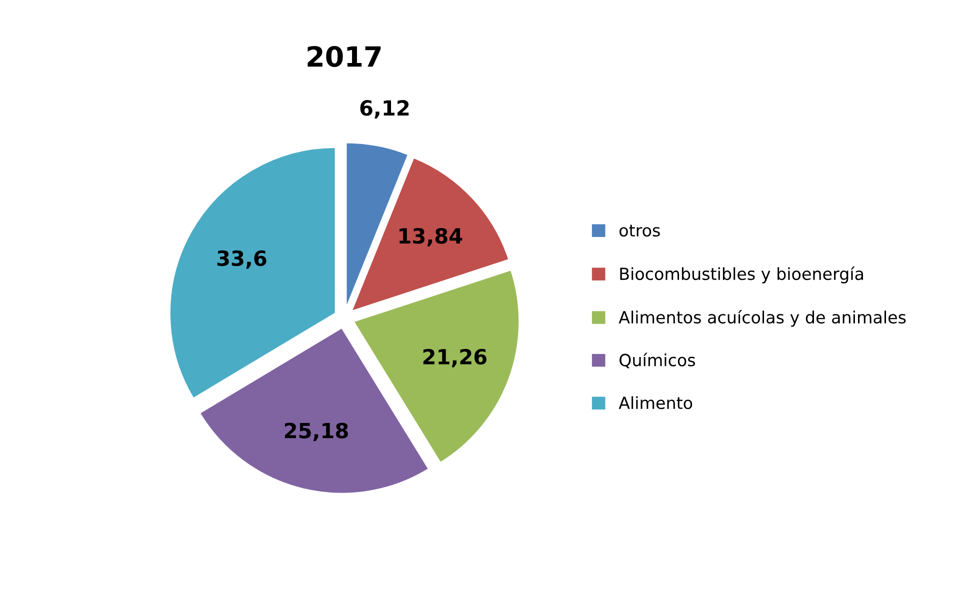 The width and height of the screenshot is (956, 589). I want to click on data-label: 21,26, so click(455, 358).